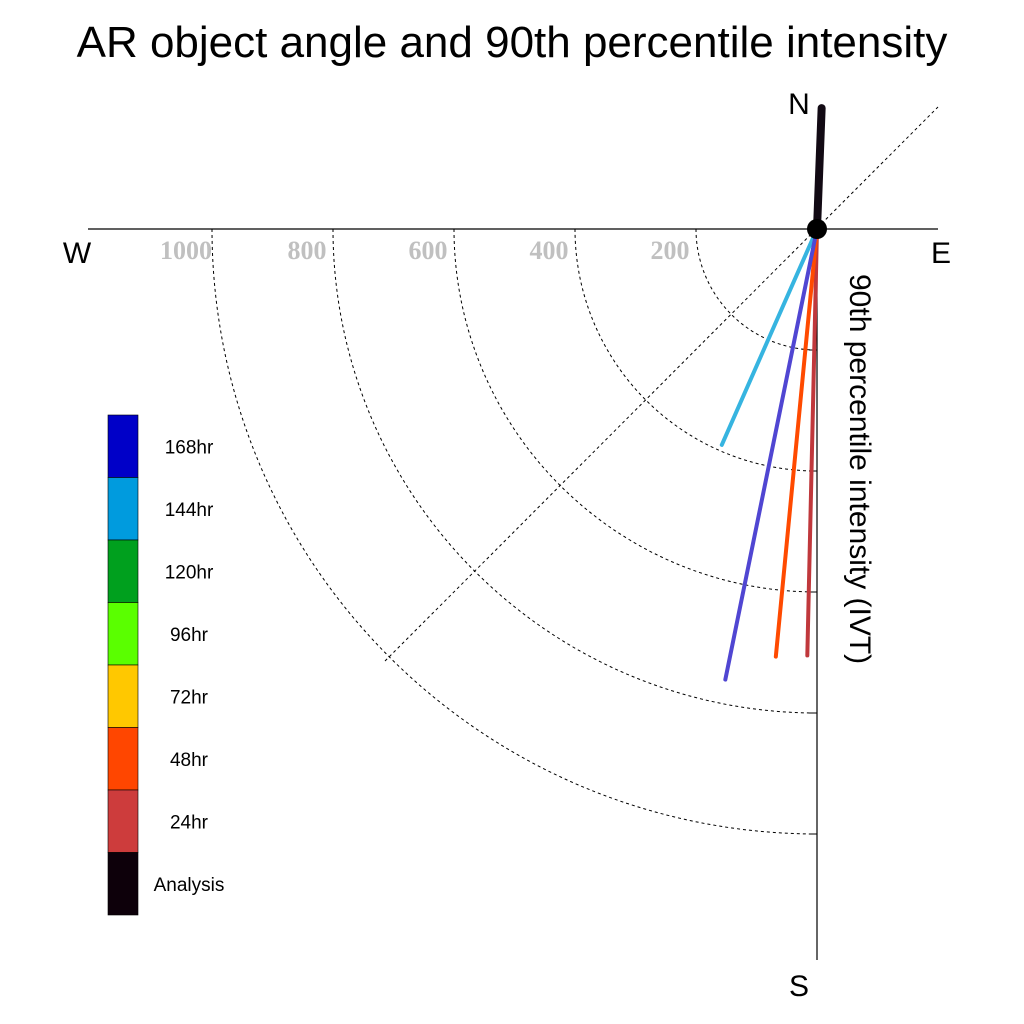 This screenshot has height=1024, width=1024. I want to click on legend: 168hr 144hr 120hr 96hr 72hr 48hr 24hr Analysis, so click(166, 665).